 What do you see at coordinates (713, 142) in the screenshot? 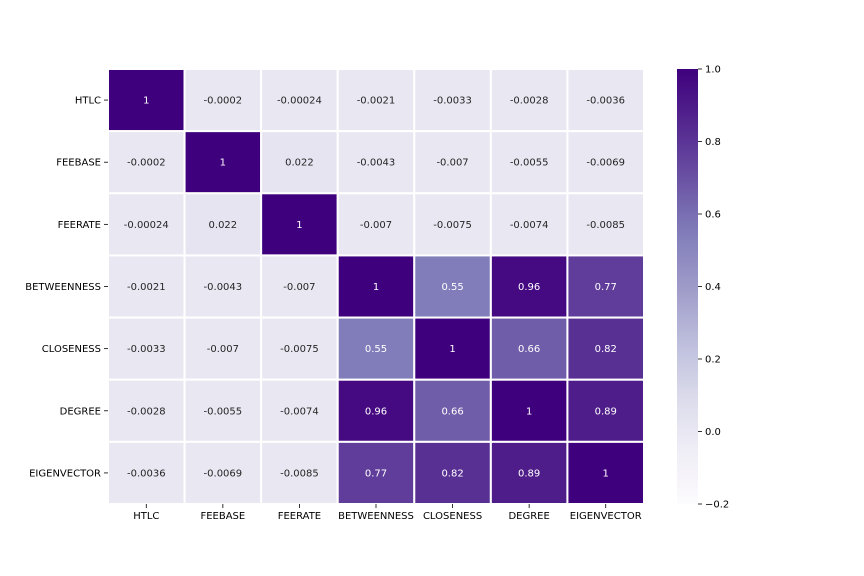
I see `colorbar-tick-label: 0.8` at bounding box center [713, 142].